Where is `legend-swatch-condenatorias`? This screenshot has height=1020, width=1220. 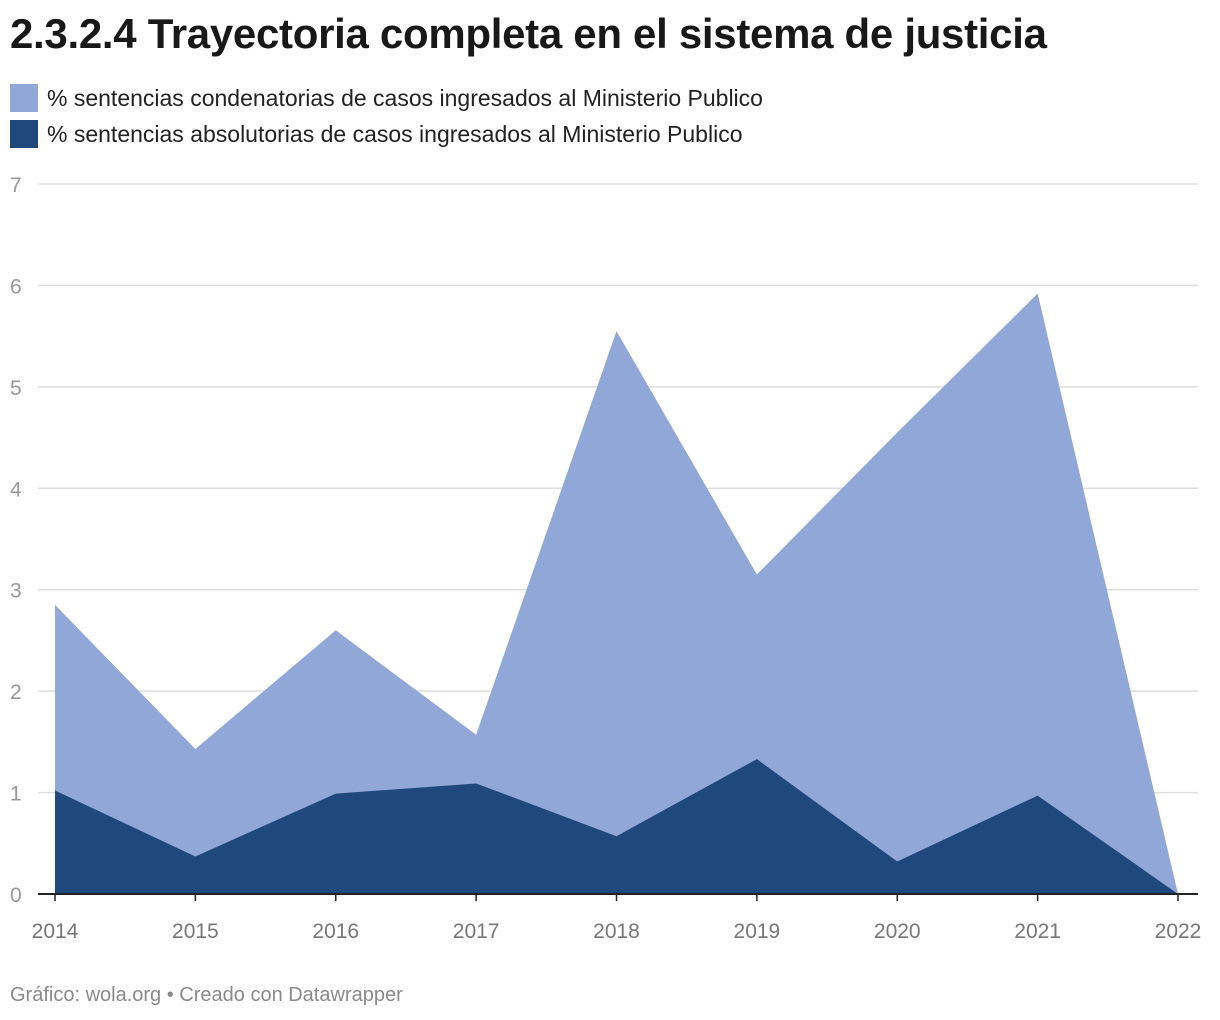 legend-swatch-condenatorias is located at coordinates (24, 98).